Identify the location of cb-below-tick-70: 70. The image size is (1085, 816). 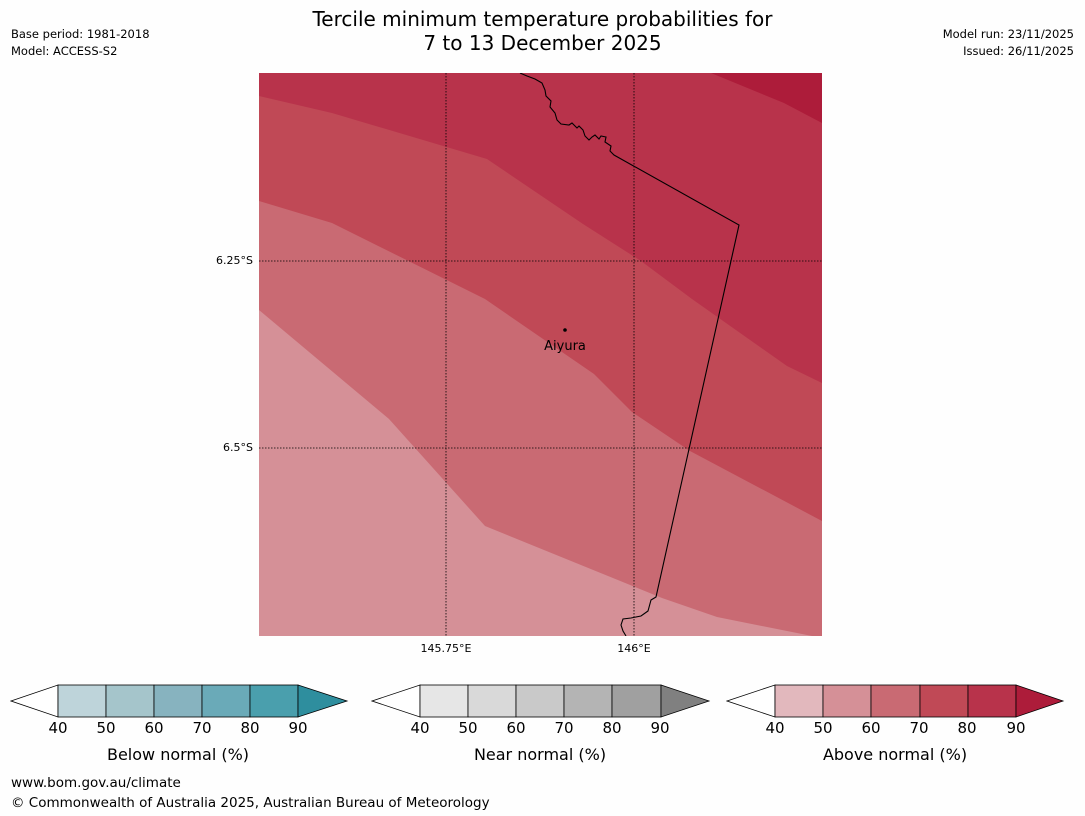
(202, 728).